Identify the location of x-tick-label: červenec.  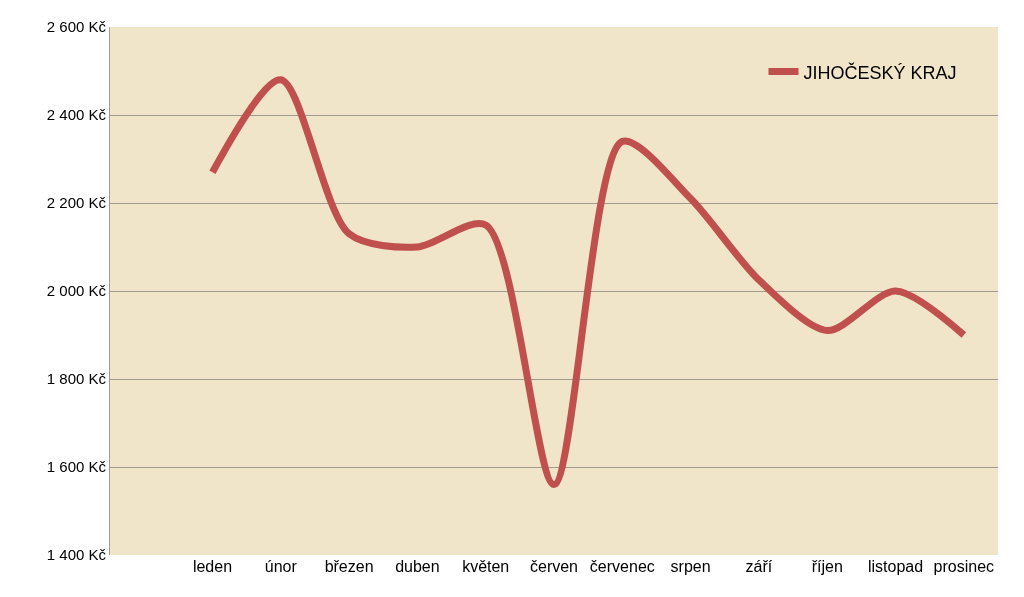
(622, 566).